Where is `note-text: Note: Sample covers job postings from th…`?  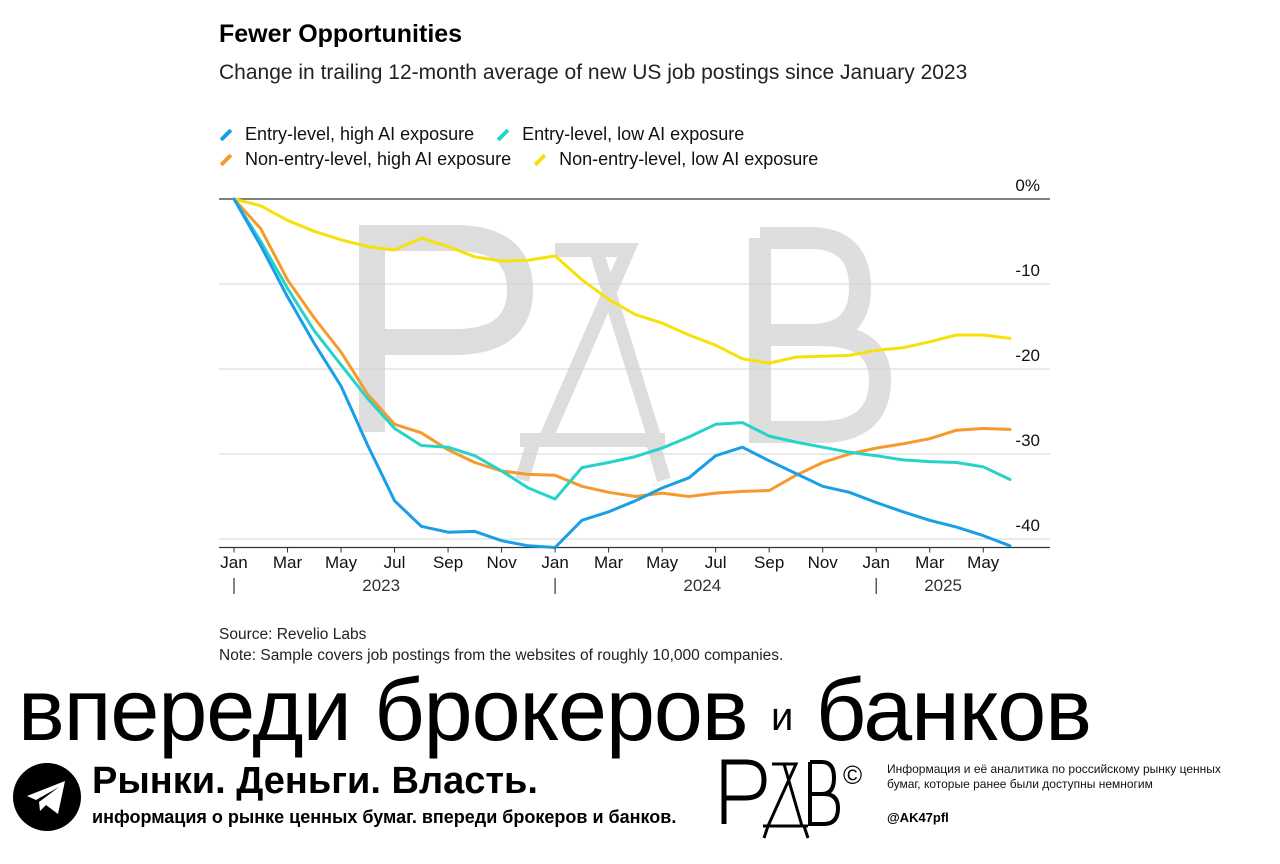 note-text: Note: Sample covers job postings from th… is located at coordinates (501, 655).